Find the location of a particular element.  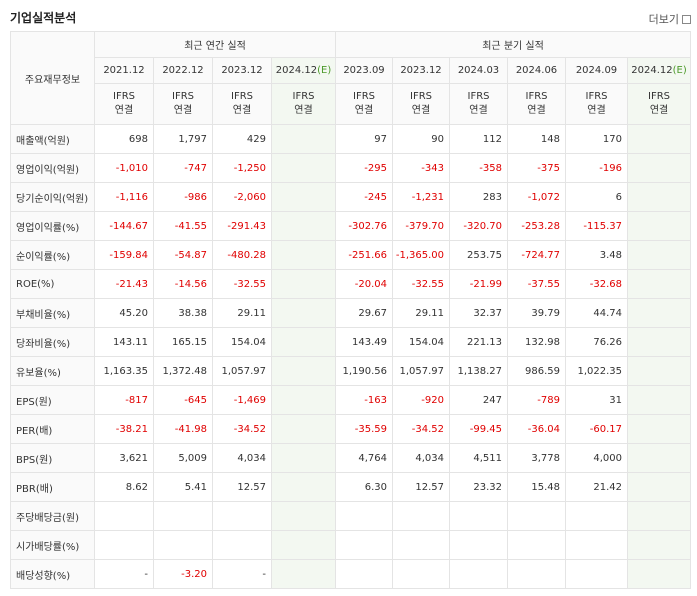

period-label: 2024.06 is located at coordinates (536, 70).